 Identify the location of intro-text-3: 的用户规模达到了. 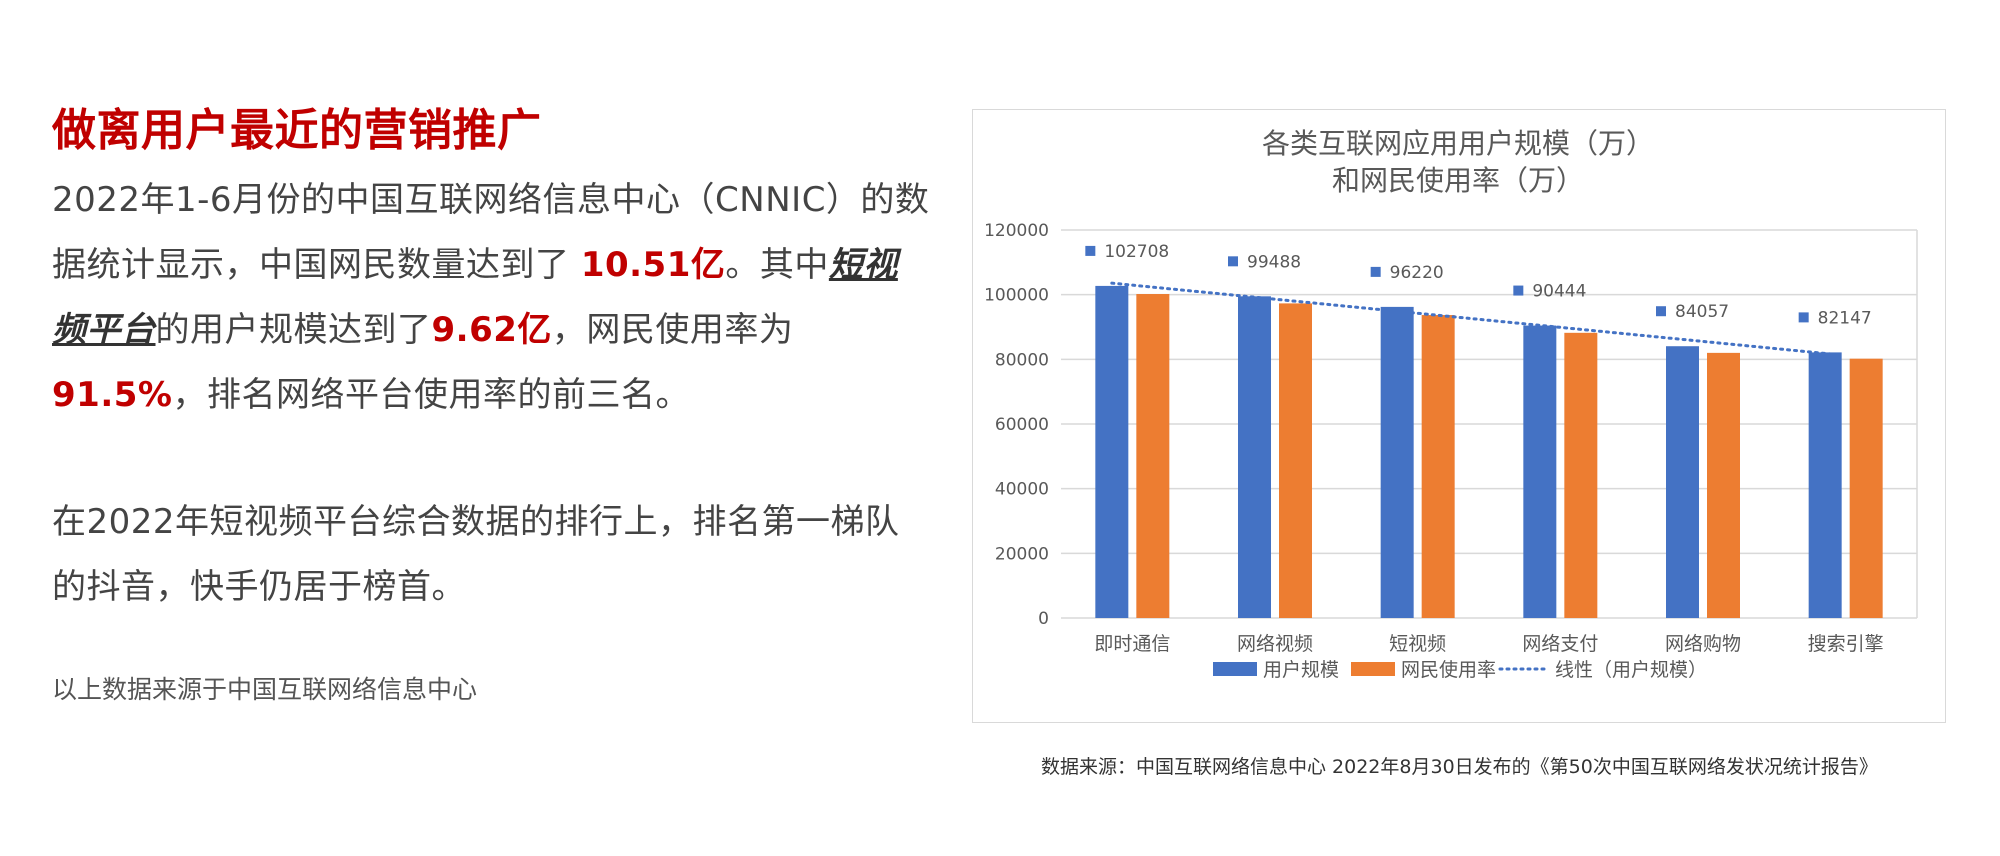
(293, 330).